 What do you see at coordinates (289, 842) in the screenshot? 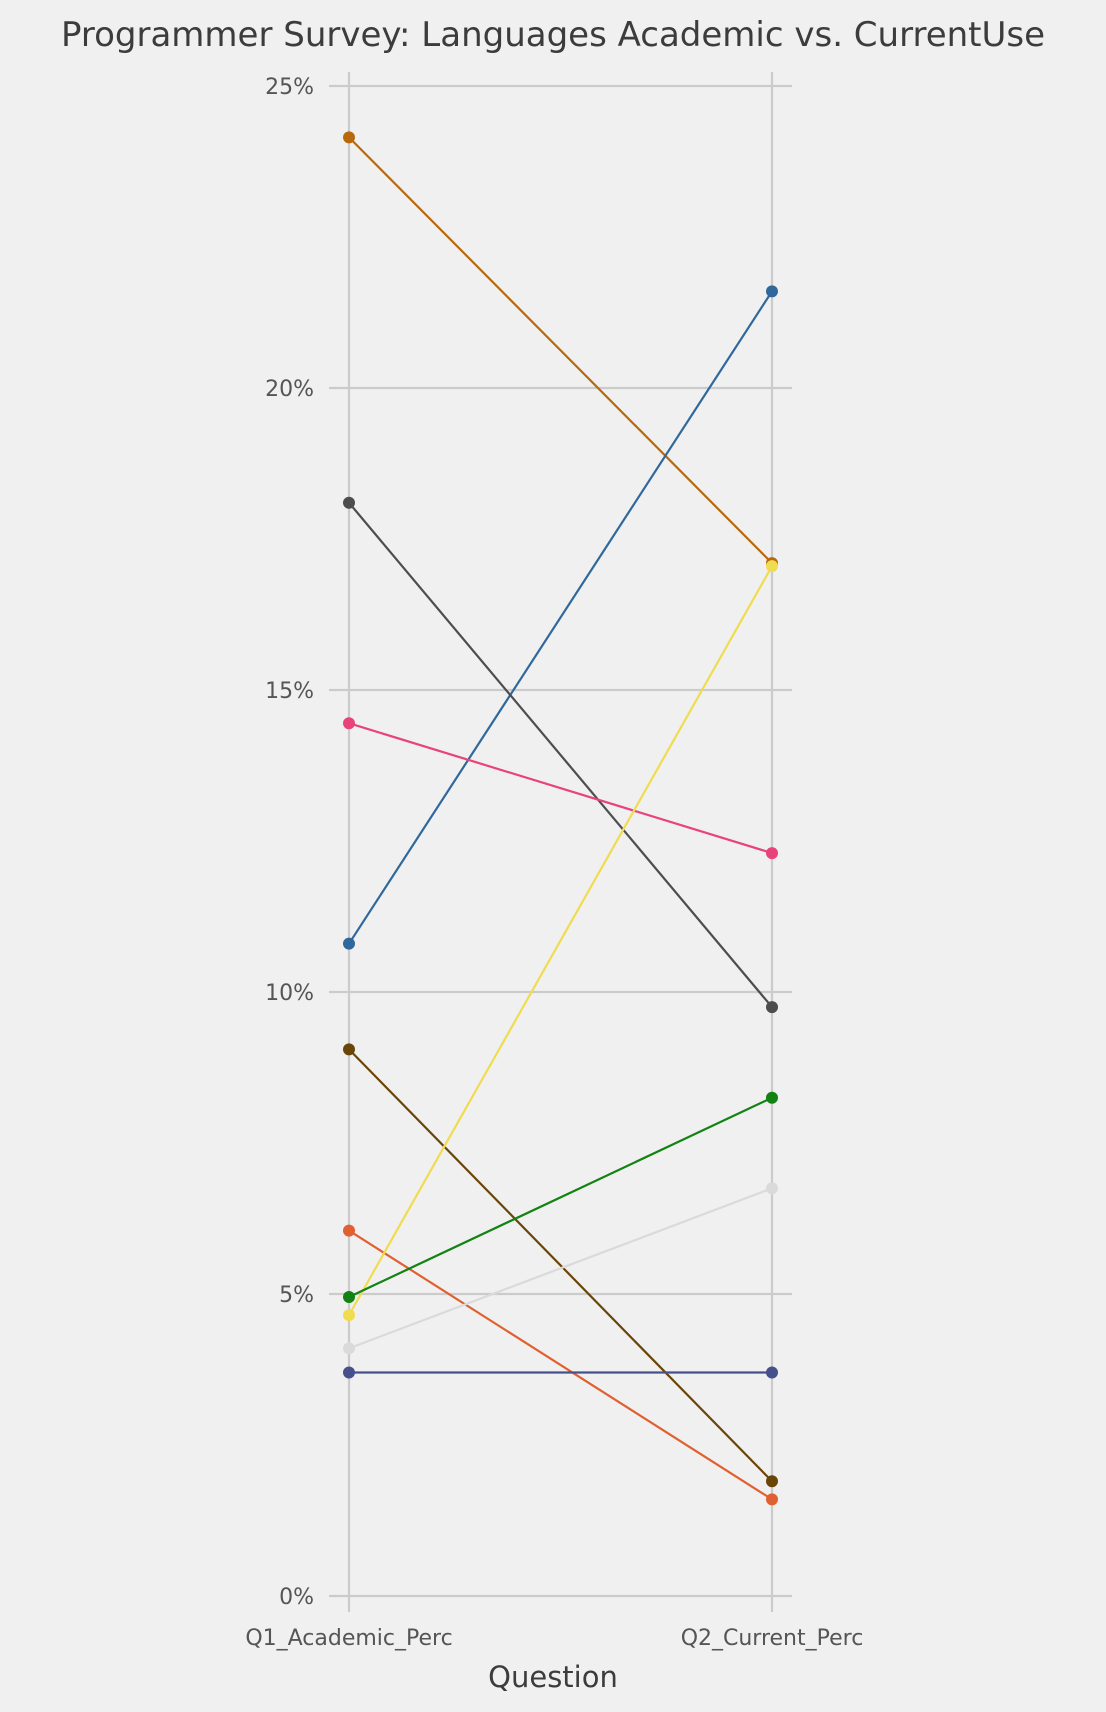
I see `y-axis-ticks: 0% 5% 10% 15% 20% 25%` at bounding box center [289, 842].